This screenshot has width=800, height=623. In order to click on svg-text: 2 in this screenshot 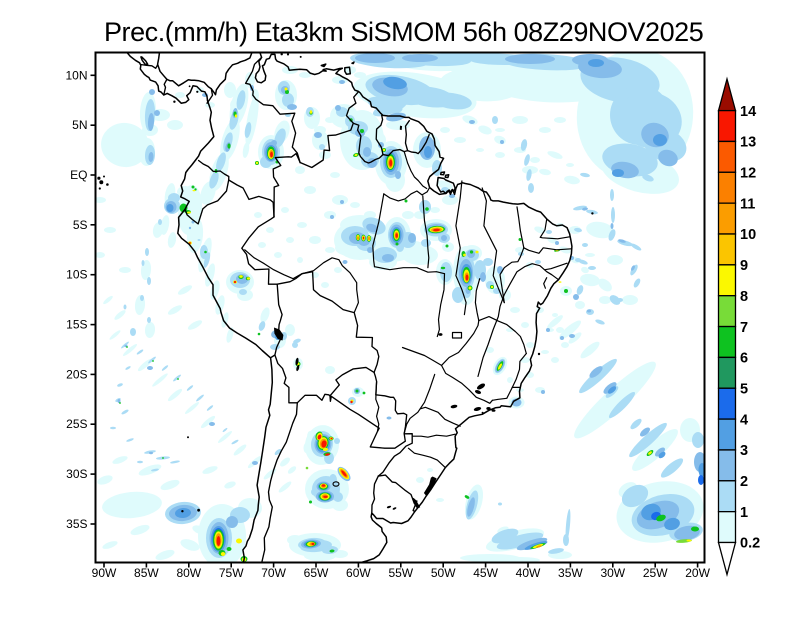, I will do `click(744, 482)`.